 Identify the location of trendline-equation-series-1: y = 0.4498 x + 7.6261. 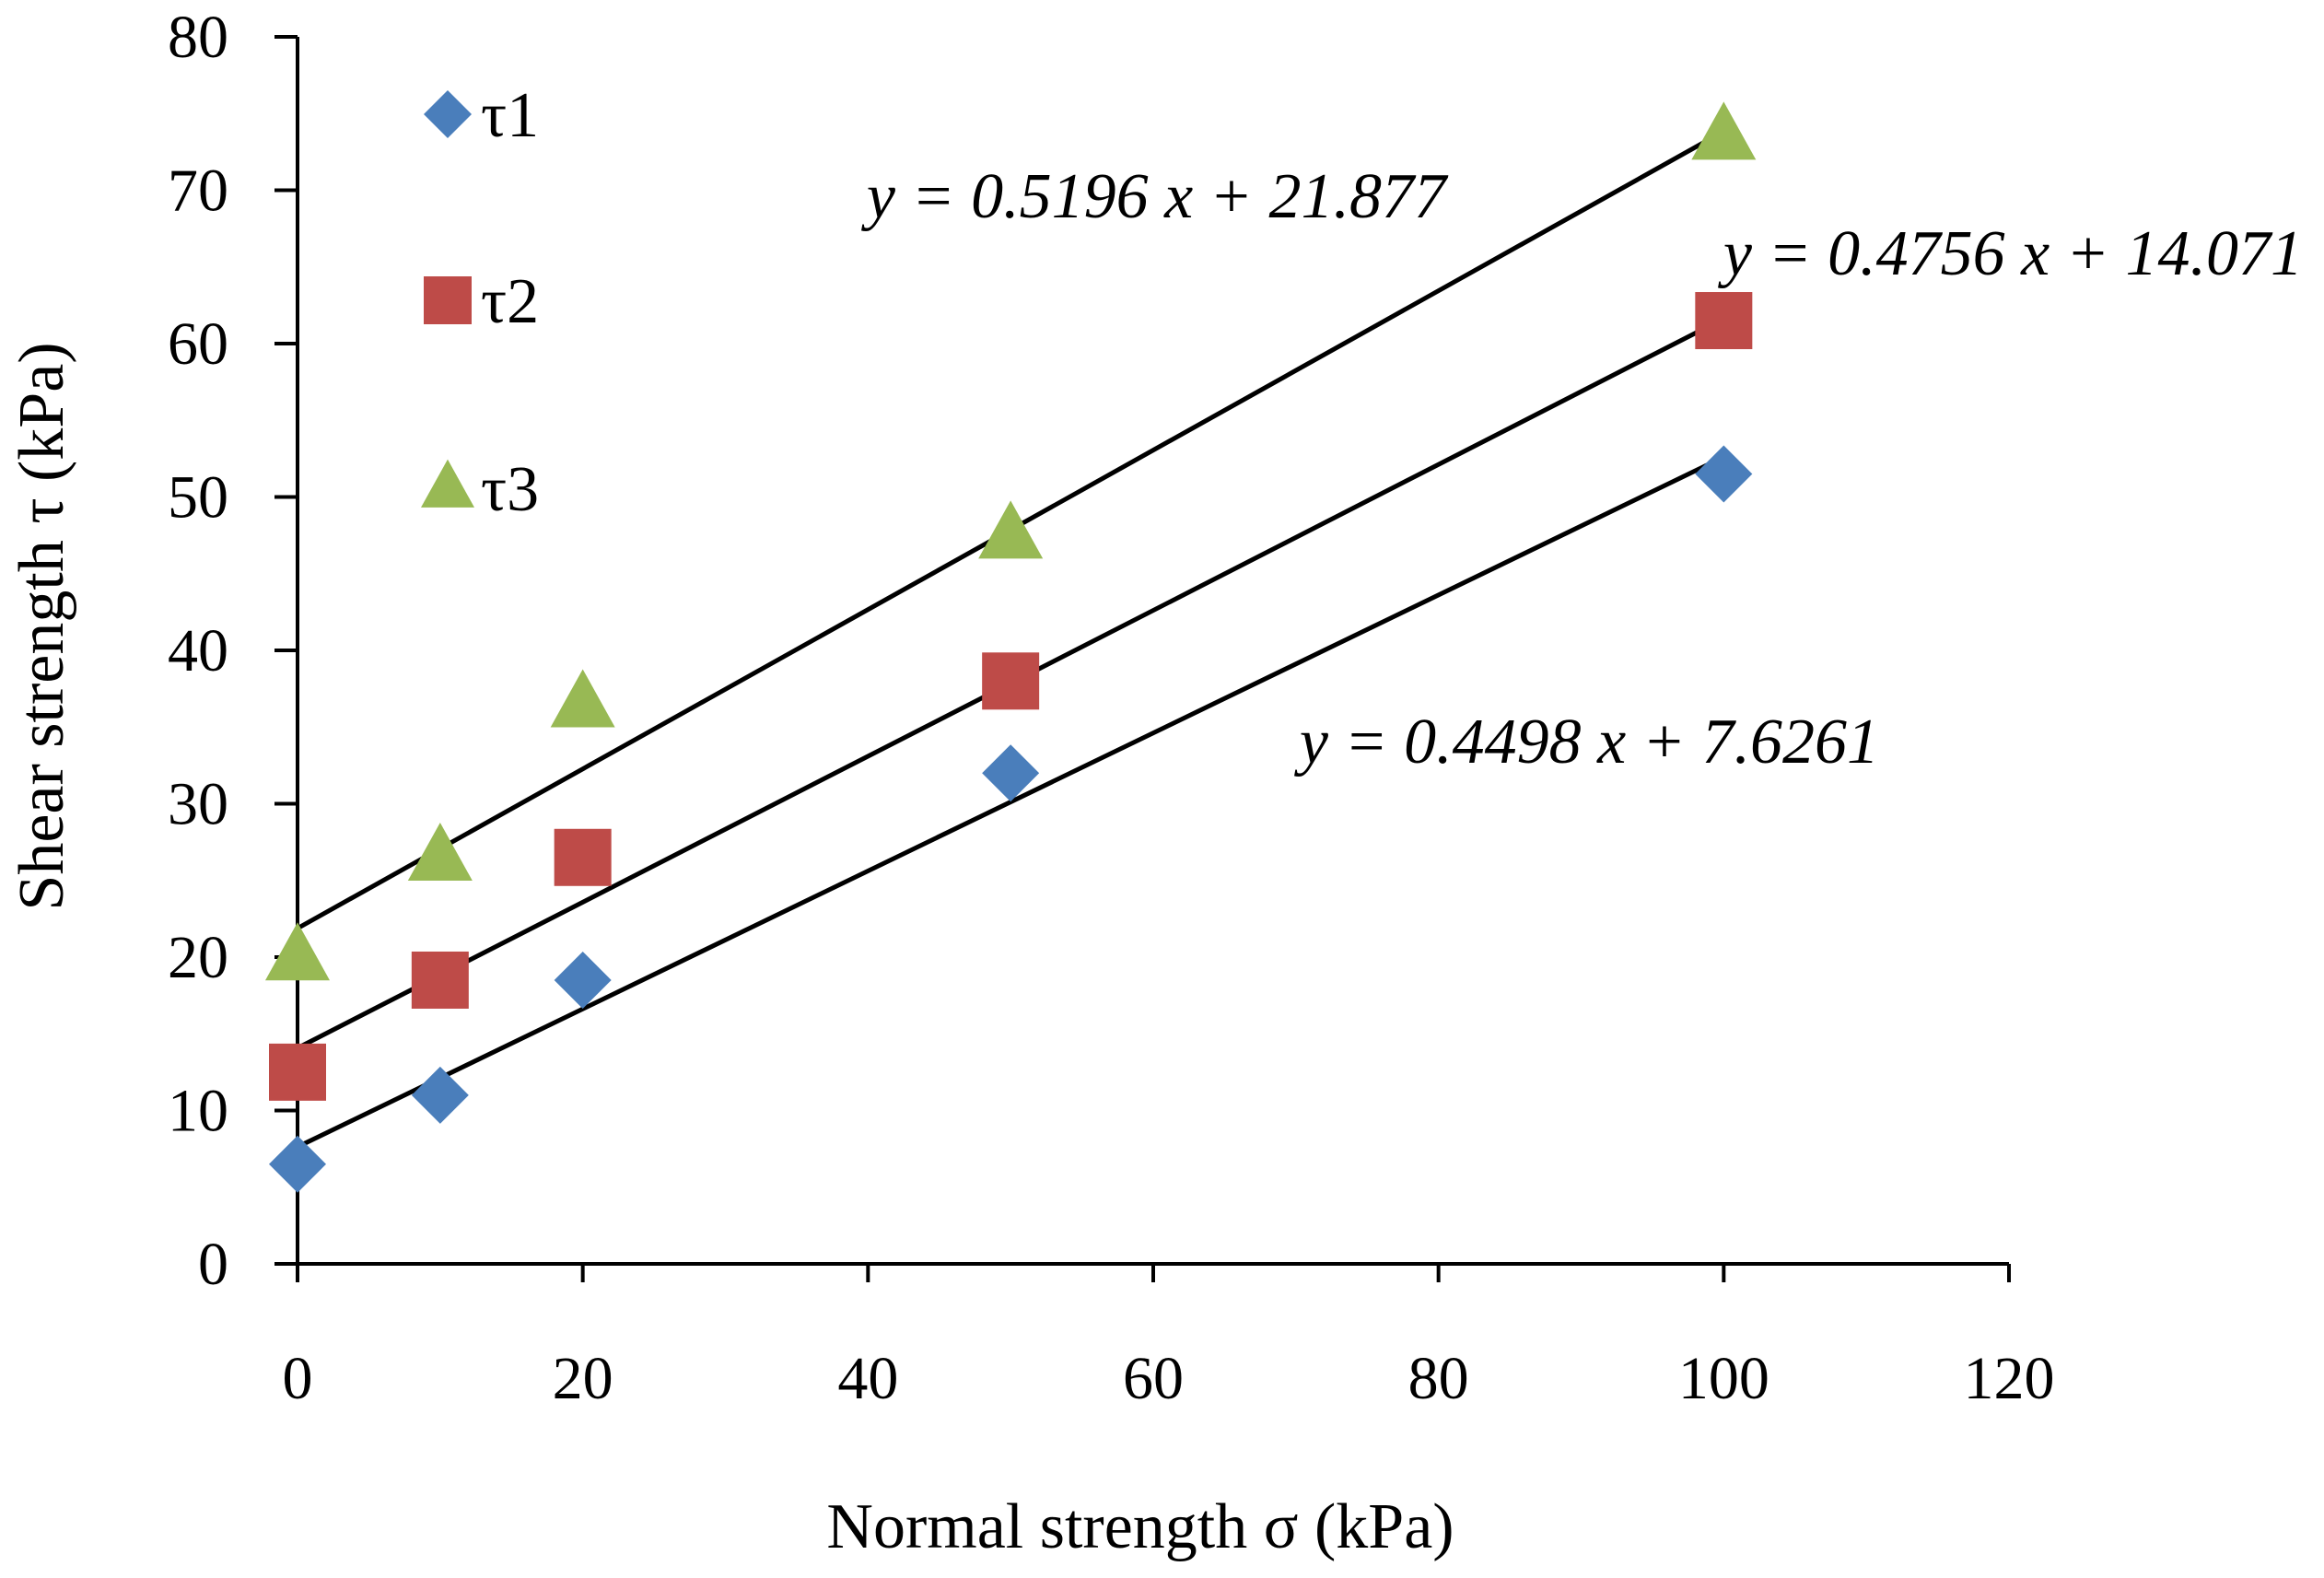
(1586, 742).